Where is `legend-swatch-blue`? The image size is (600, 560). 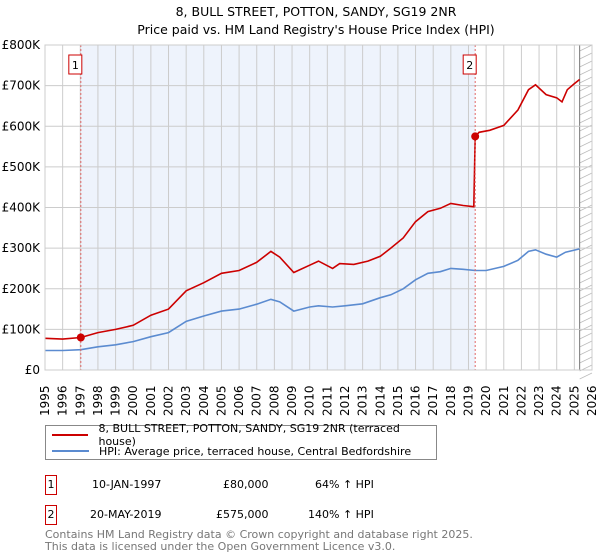 legend-swatch-blue is located at coordinates (70, 451).